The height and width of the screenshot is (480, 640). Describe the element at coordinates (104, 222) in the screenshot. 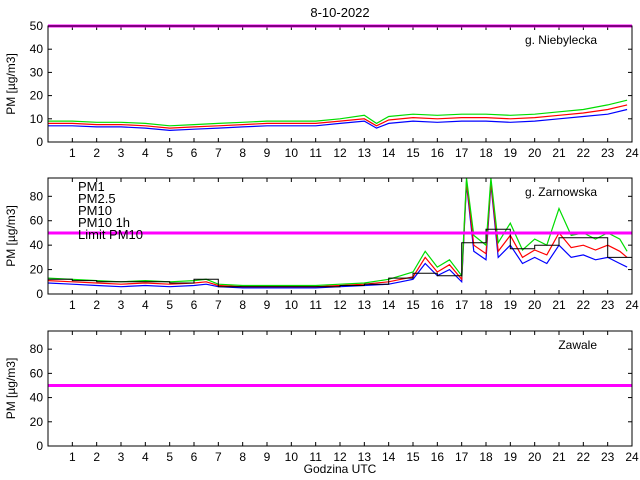

I see `legend-entry: PM10 1h` at that location.